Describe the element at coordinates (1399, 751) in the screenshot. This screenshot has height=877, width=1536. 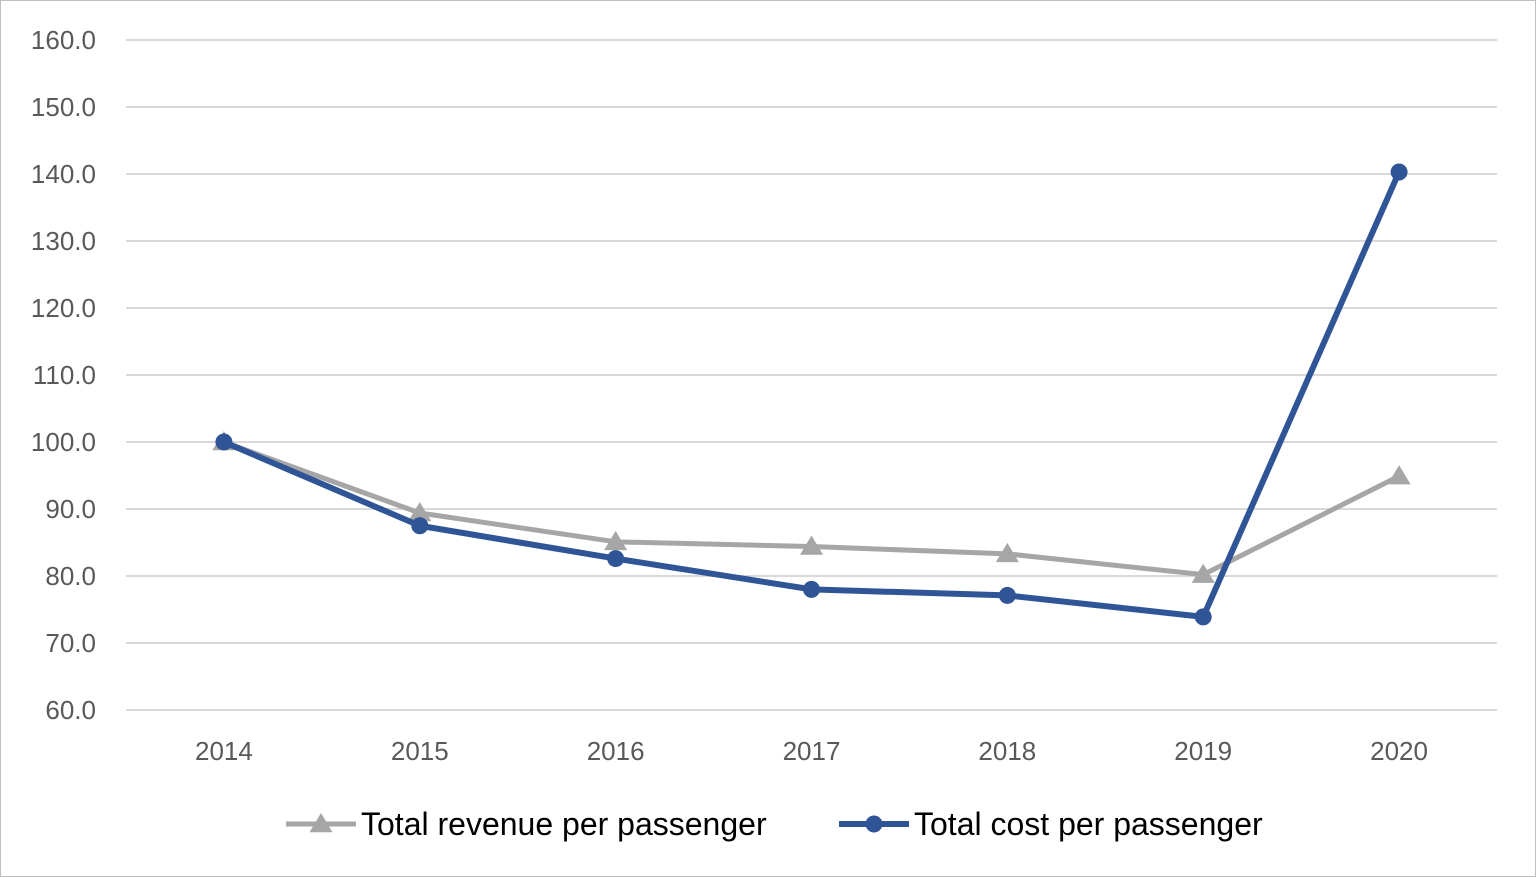
I see `x-tick-label: 2020` at that location.